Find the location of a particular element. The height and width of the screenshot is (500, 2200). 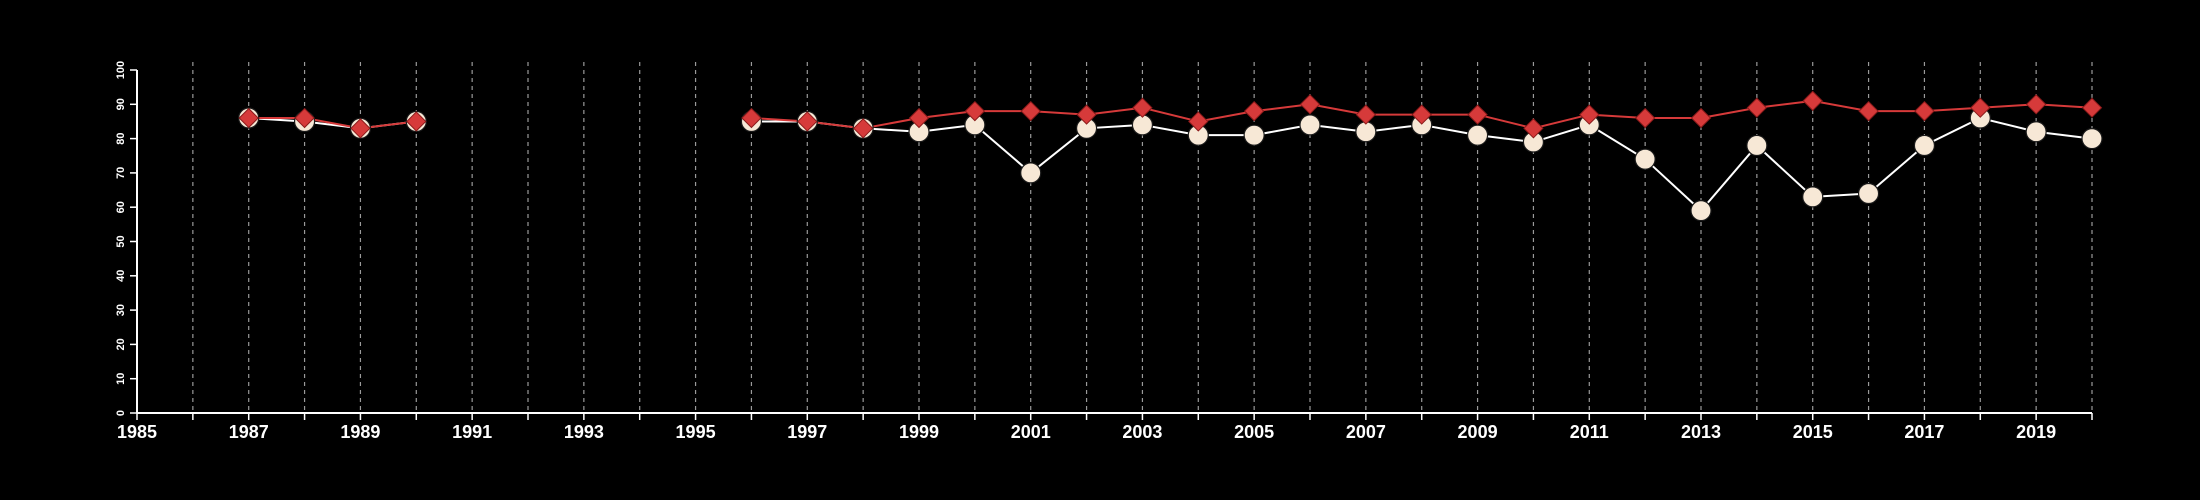

series-2-point-2001 is located at coordinates (1030, 111).